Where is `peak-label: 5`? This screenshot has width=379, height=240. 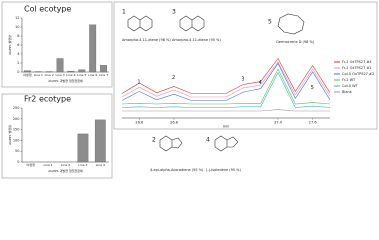
peak-label: 5 is located at coordinates (312, 88).